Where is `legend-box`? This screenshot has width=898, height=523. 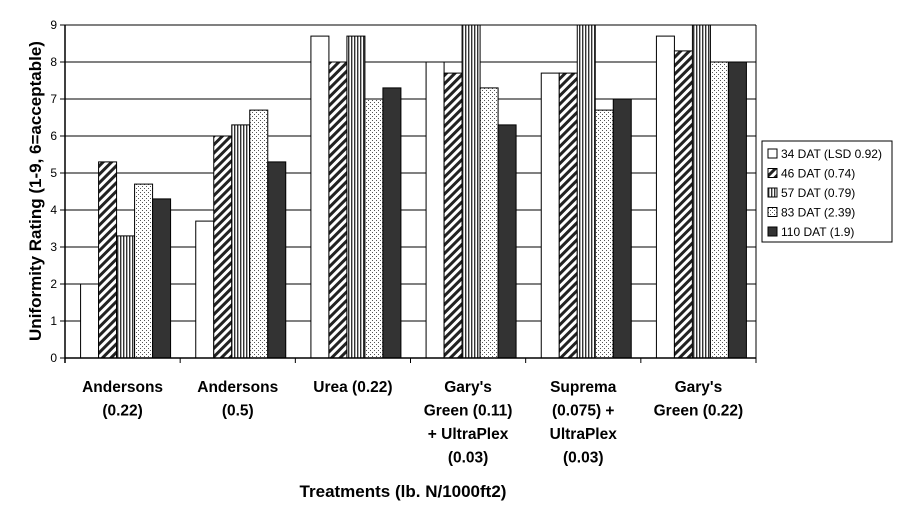
legend-box is located at coordinates (827, 191).